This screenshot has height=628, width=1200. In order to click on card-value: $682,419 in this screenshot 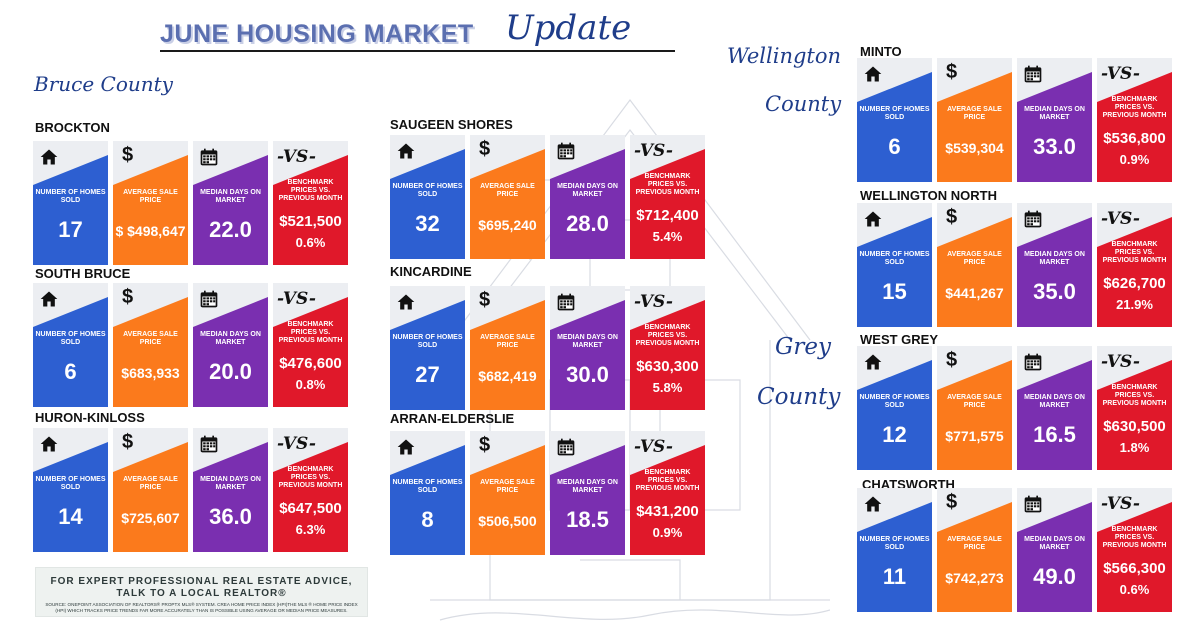, I will do `click(507, 376)`.